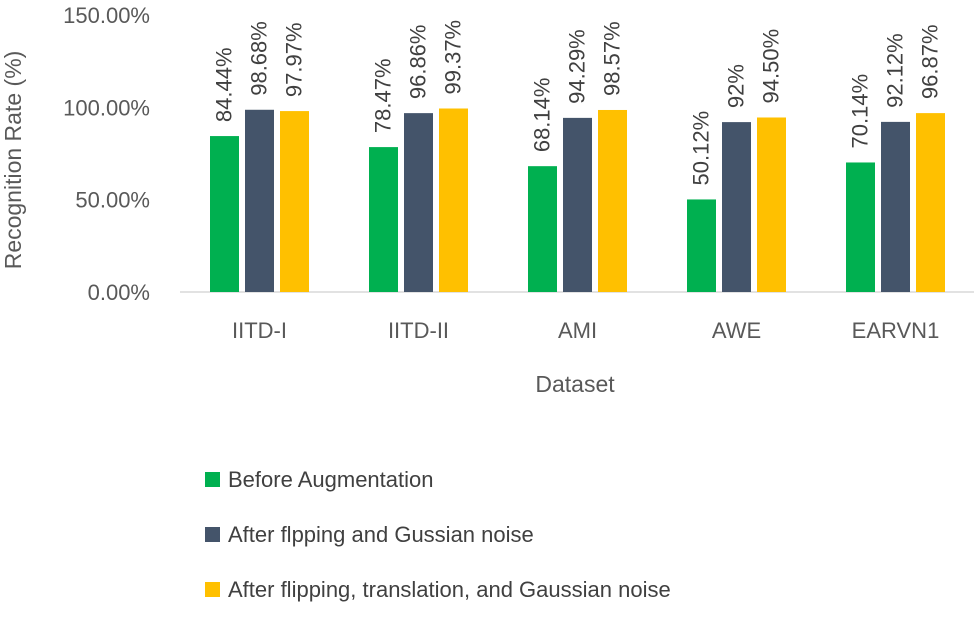 This screenshot has width=974, height=617. What do you see at coordinates (860, 111) in the screenshot?
I see `data-label: 70.14%` at bounding box center [860, 111].